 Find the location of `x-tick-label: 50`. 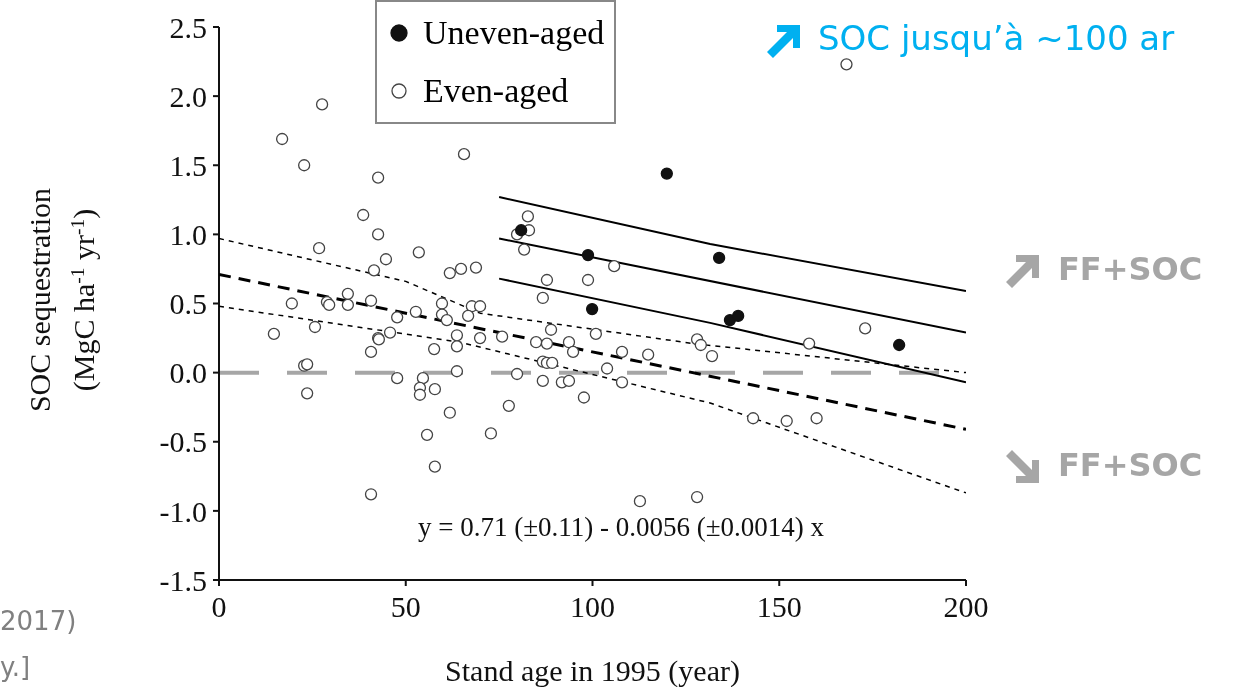

x-tick-label: 50 is located at coordinates (405, 607).